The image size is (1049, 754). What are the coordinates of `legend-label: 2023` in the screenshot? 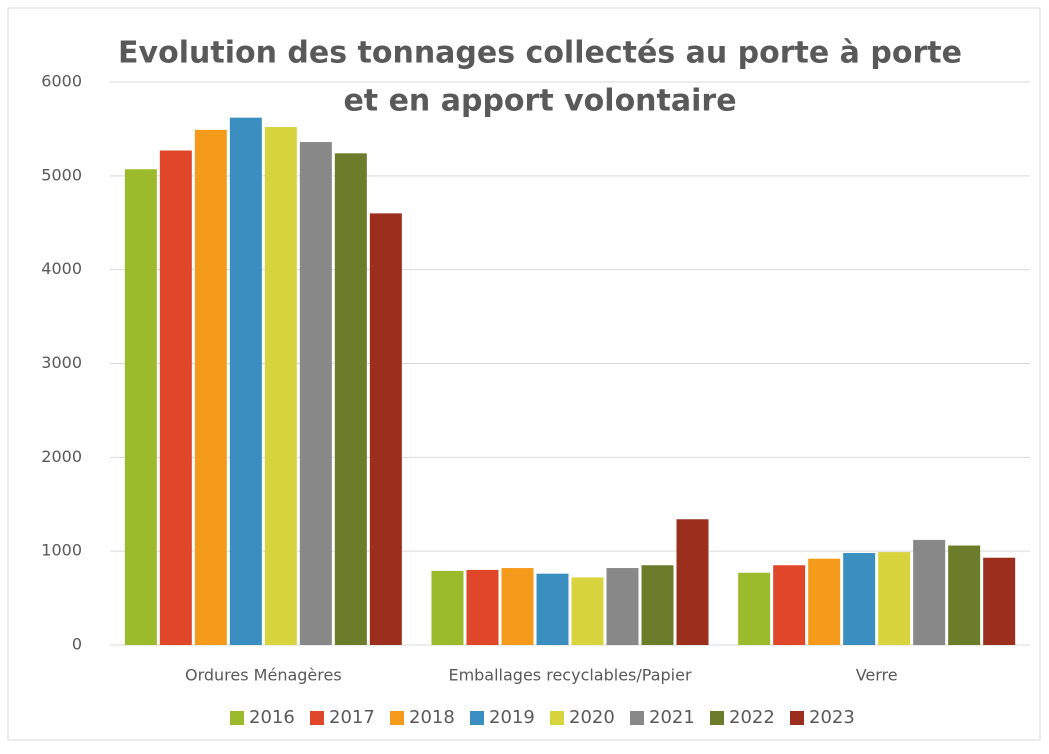 It's located at (832, 717).